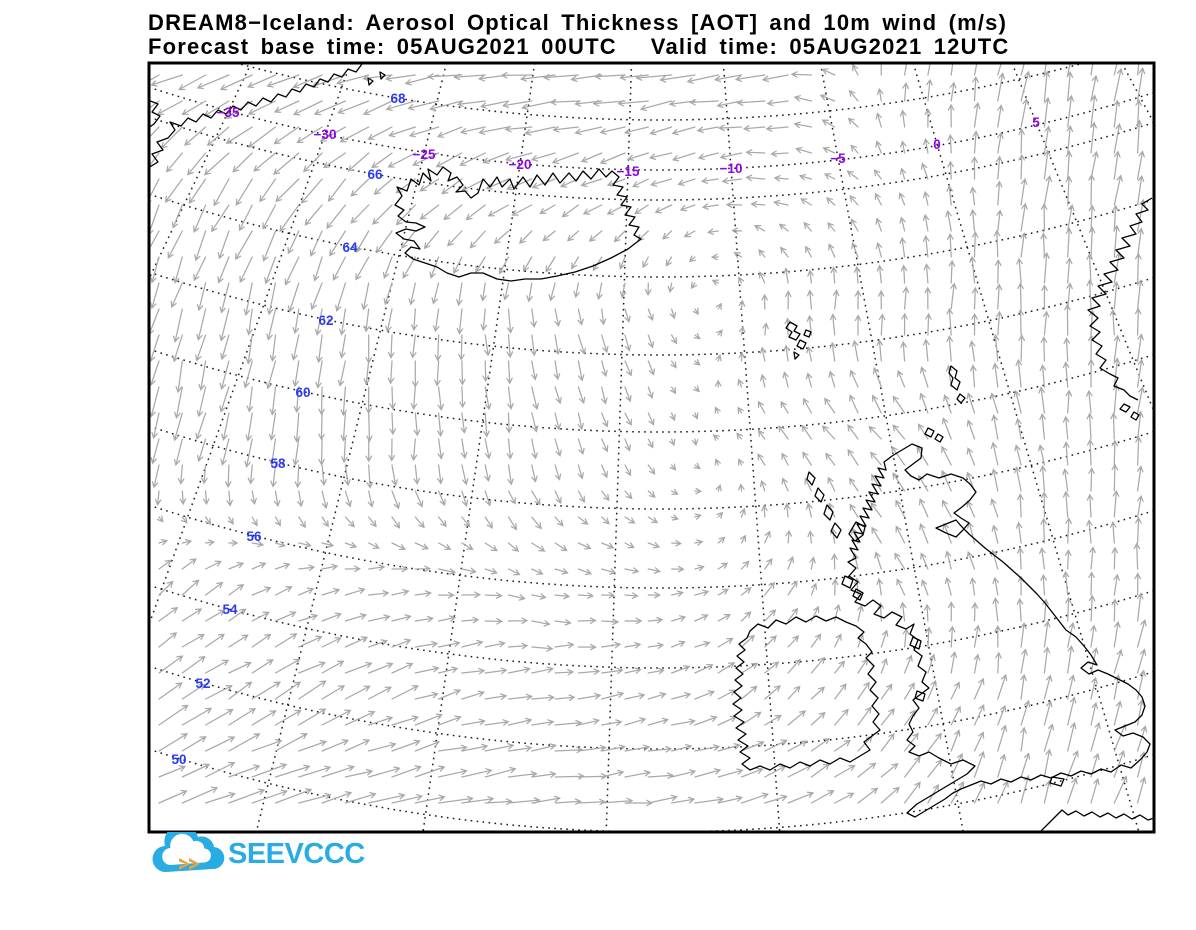 This screenshot has width=1196, height=930. I want to click on latitude-label: 66, so click(375, 174).